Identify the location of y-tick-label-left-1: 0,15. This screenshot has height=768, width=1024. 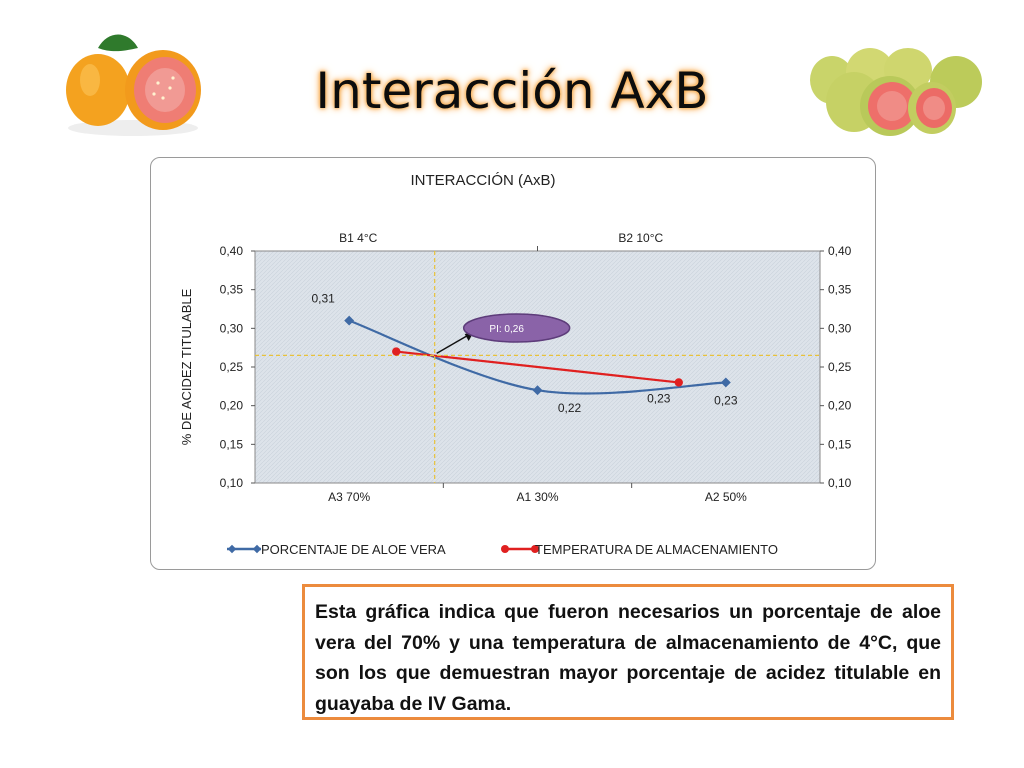
(232, 444).